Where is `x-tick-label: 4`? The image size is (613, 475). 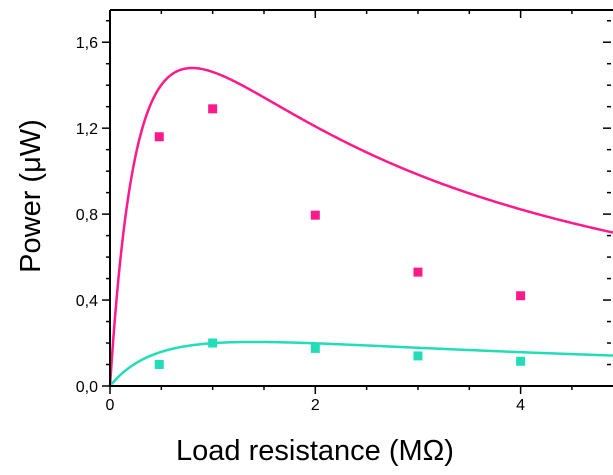 x-tick-label: 4 is located at coordinates (520, 405).